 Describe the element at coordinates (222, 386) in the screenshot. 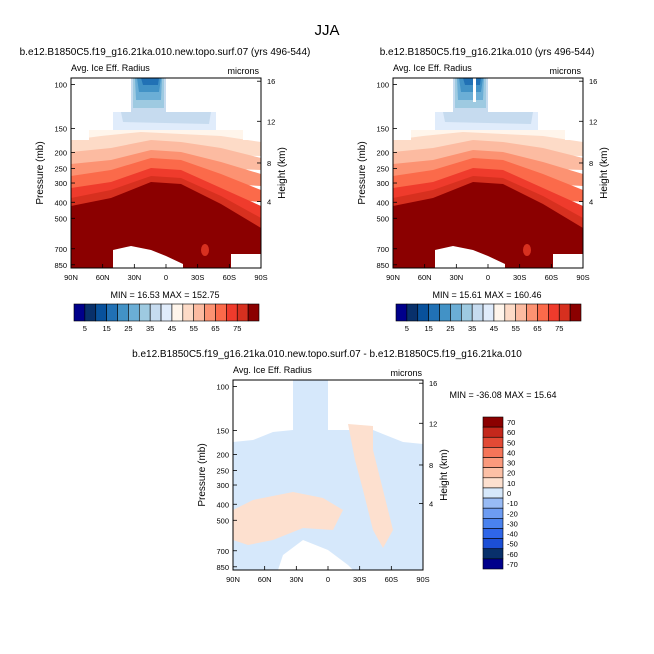

I see `pressure-tick-label: 100` at that location.